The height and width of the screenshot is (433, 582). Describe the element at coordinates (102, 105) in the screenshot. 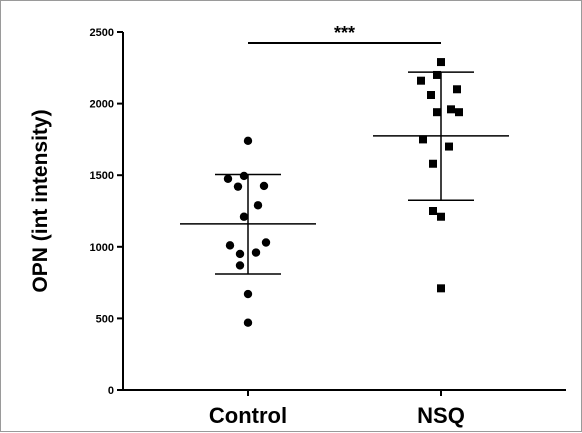

I see `y-tick-label: 2000` at that location.